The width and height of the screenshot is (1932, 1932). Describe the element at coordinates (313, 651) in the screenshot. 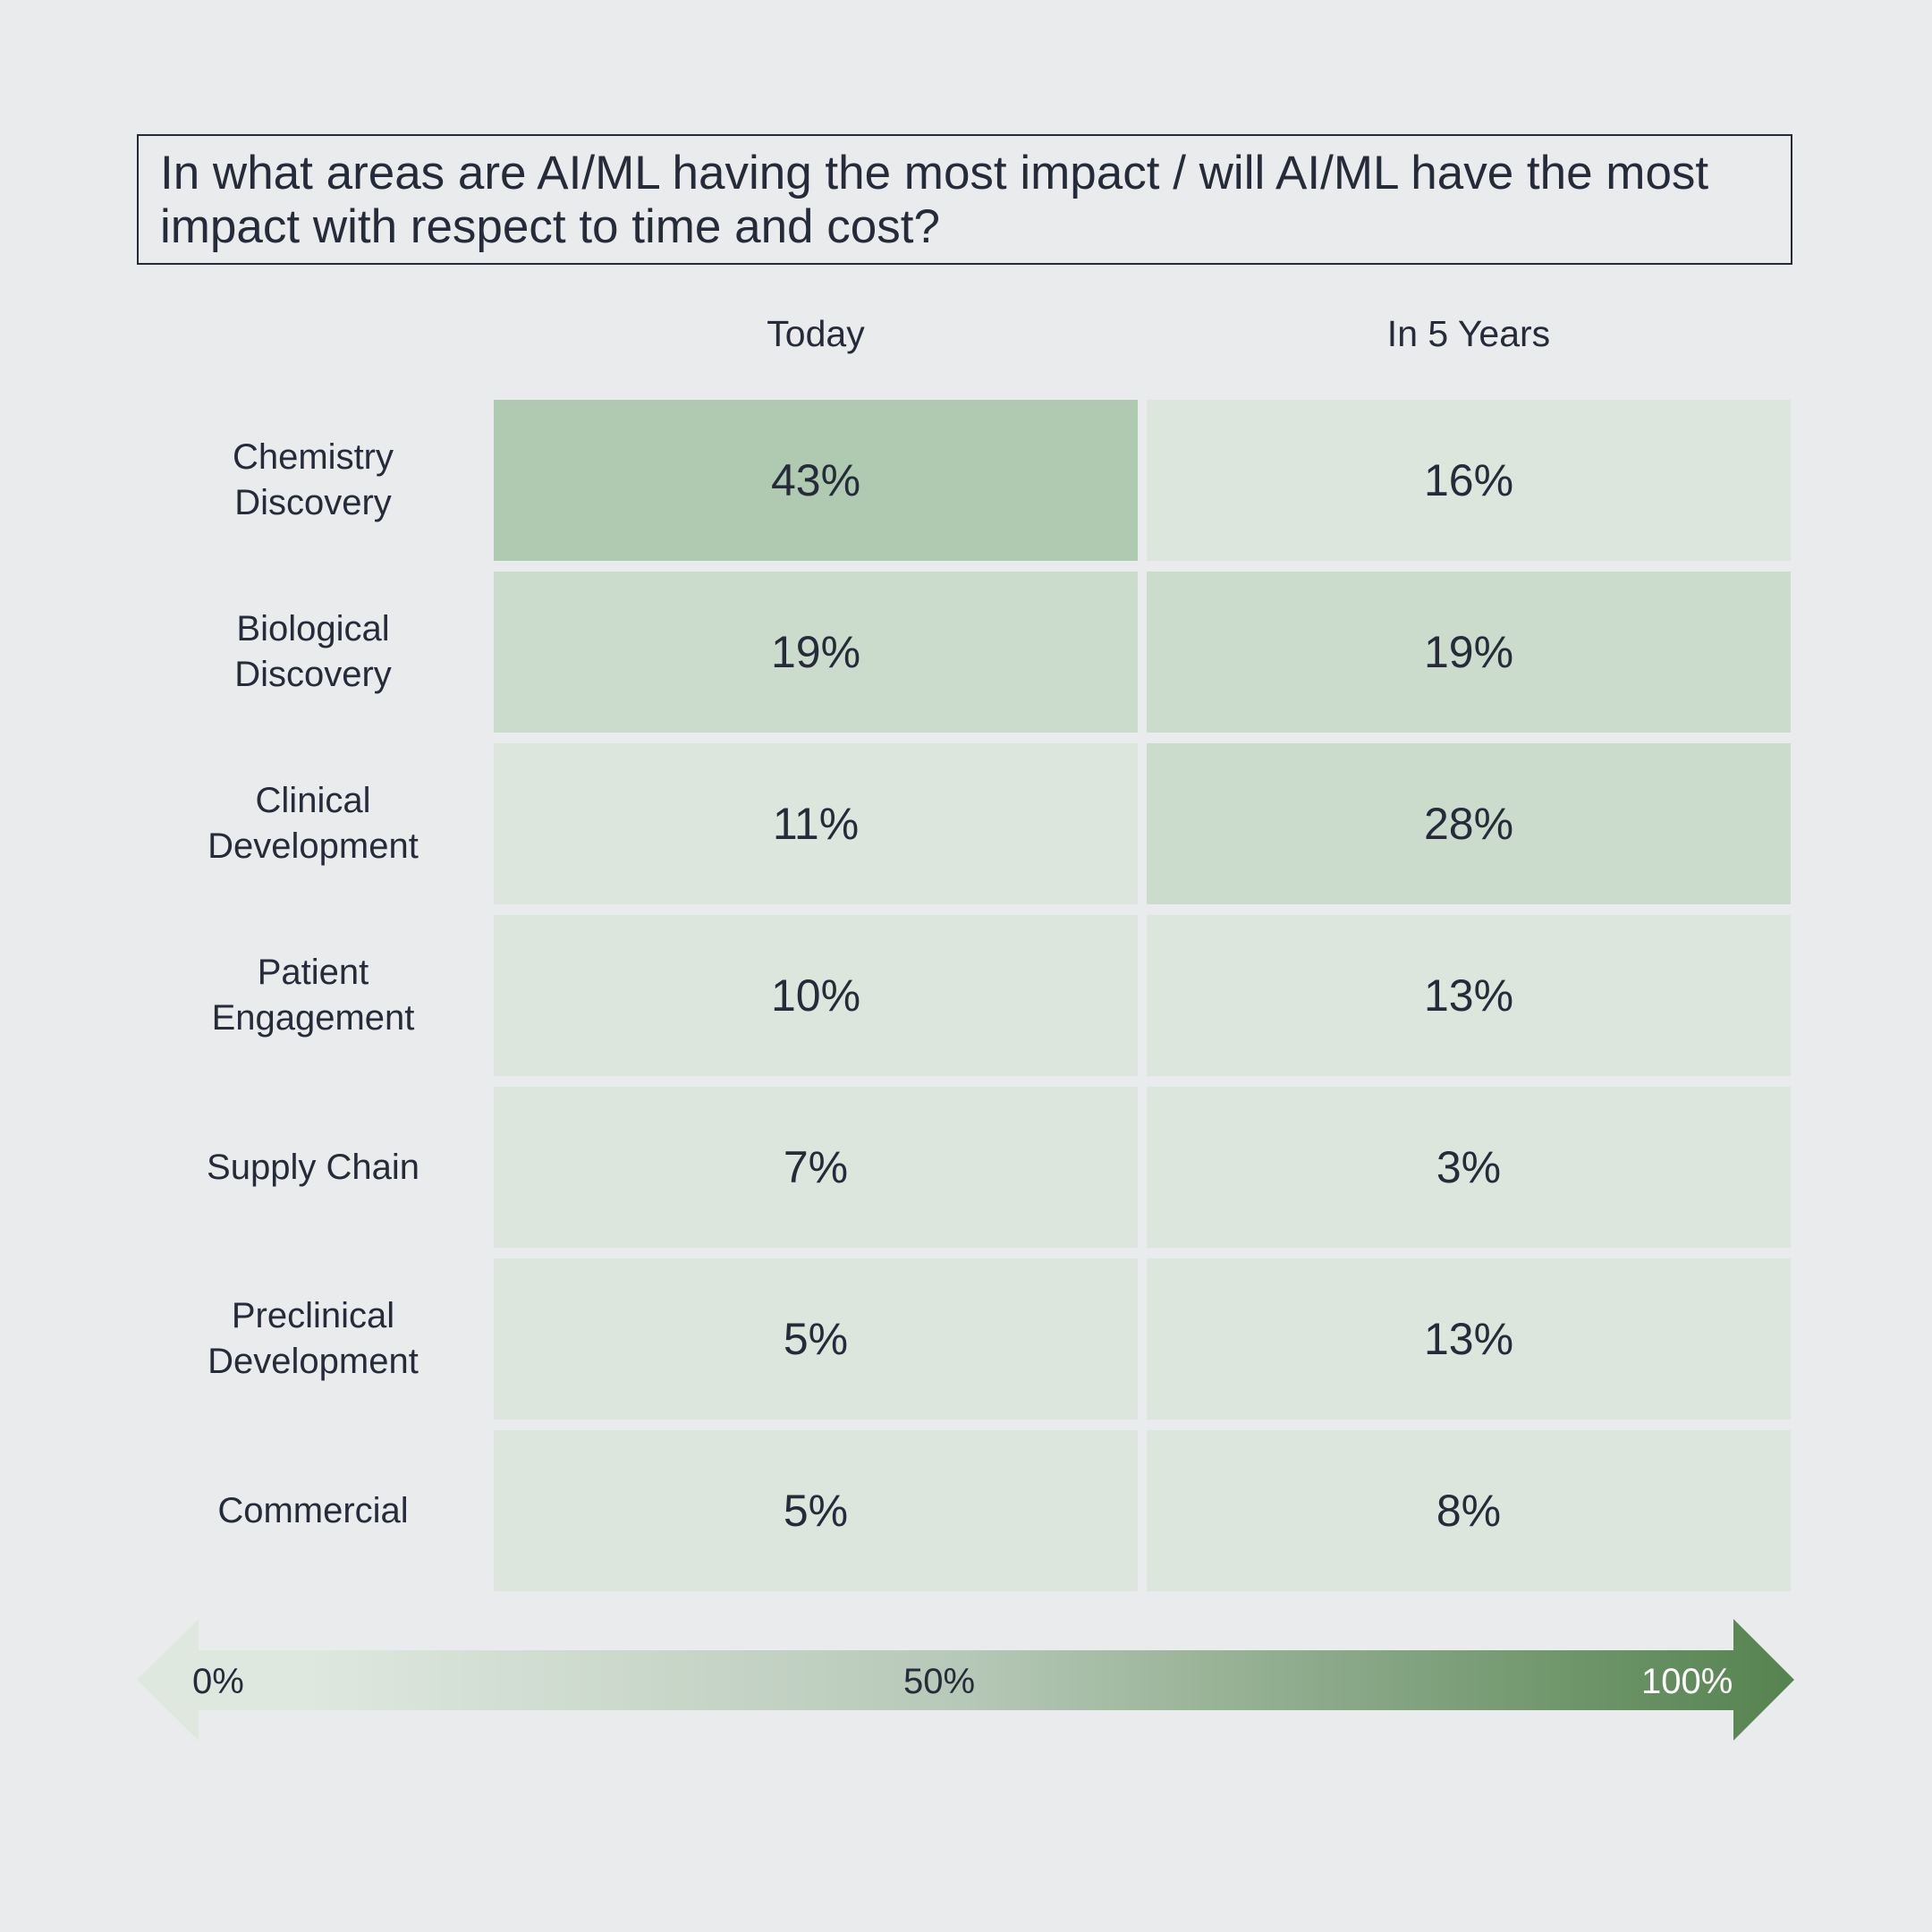

I see `row-label: Biological Discovery` at that location.